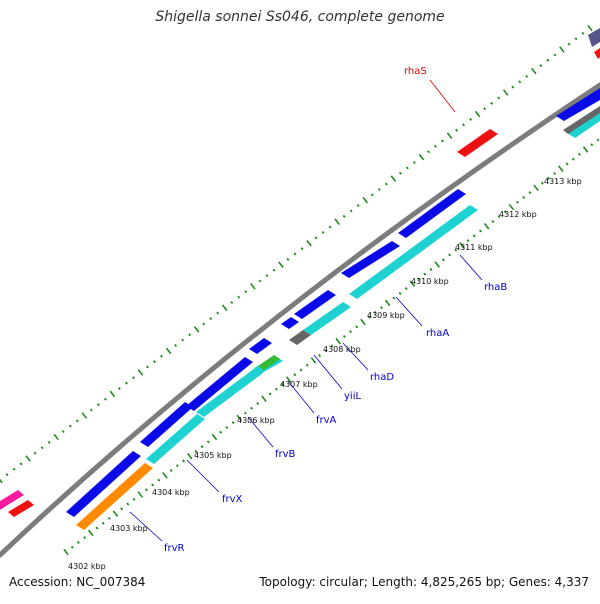  I want to click on cds-rhaA-reverse, so click(413, 252).